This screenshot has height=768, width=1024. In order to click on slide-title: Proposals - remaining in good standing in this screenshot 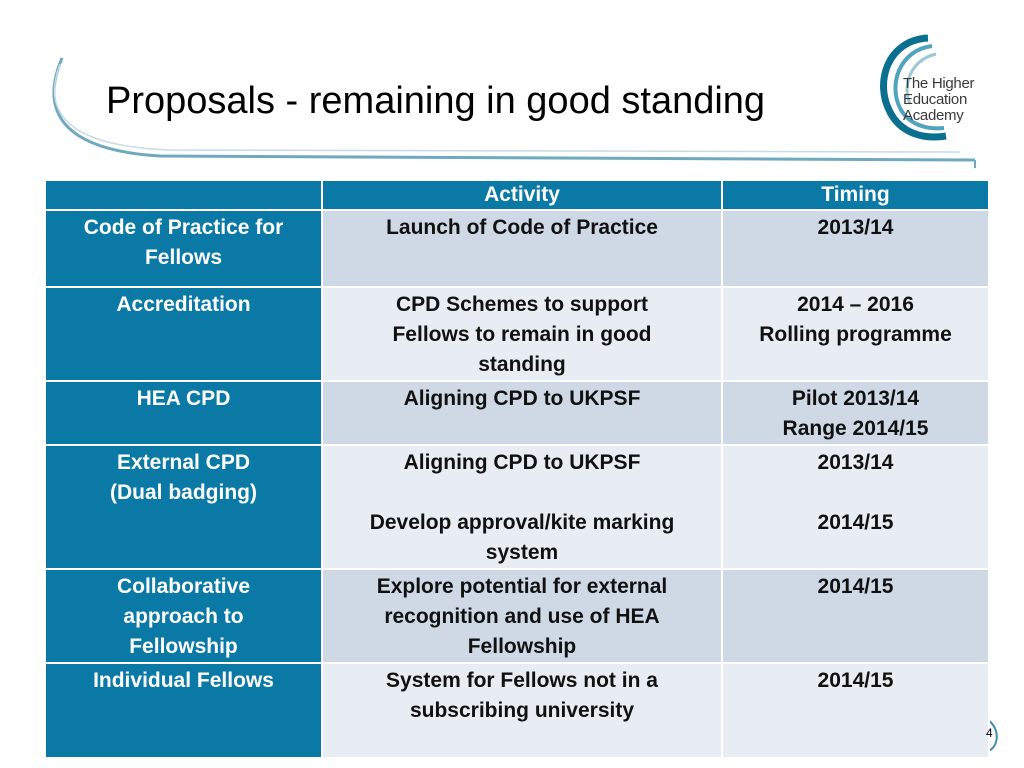, I will do `click(436, 101)`.